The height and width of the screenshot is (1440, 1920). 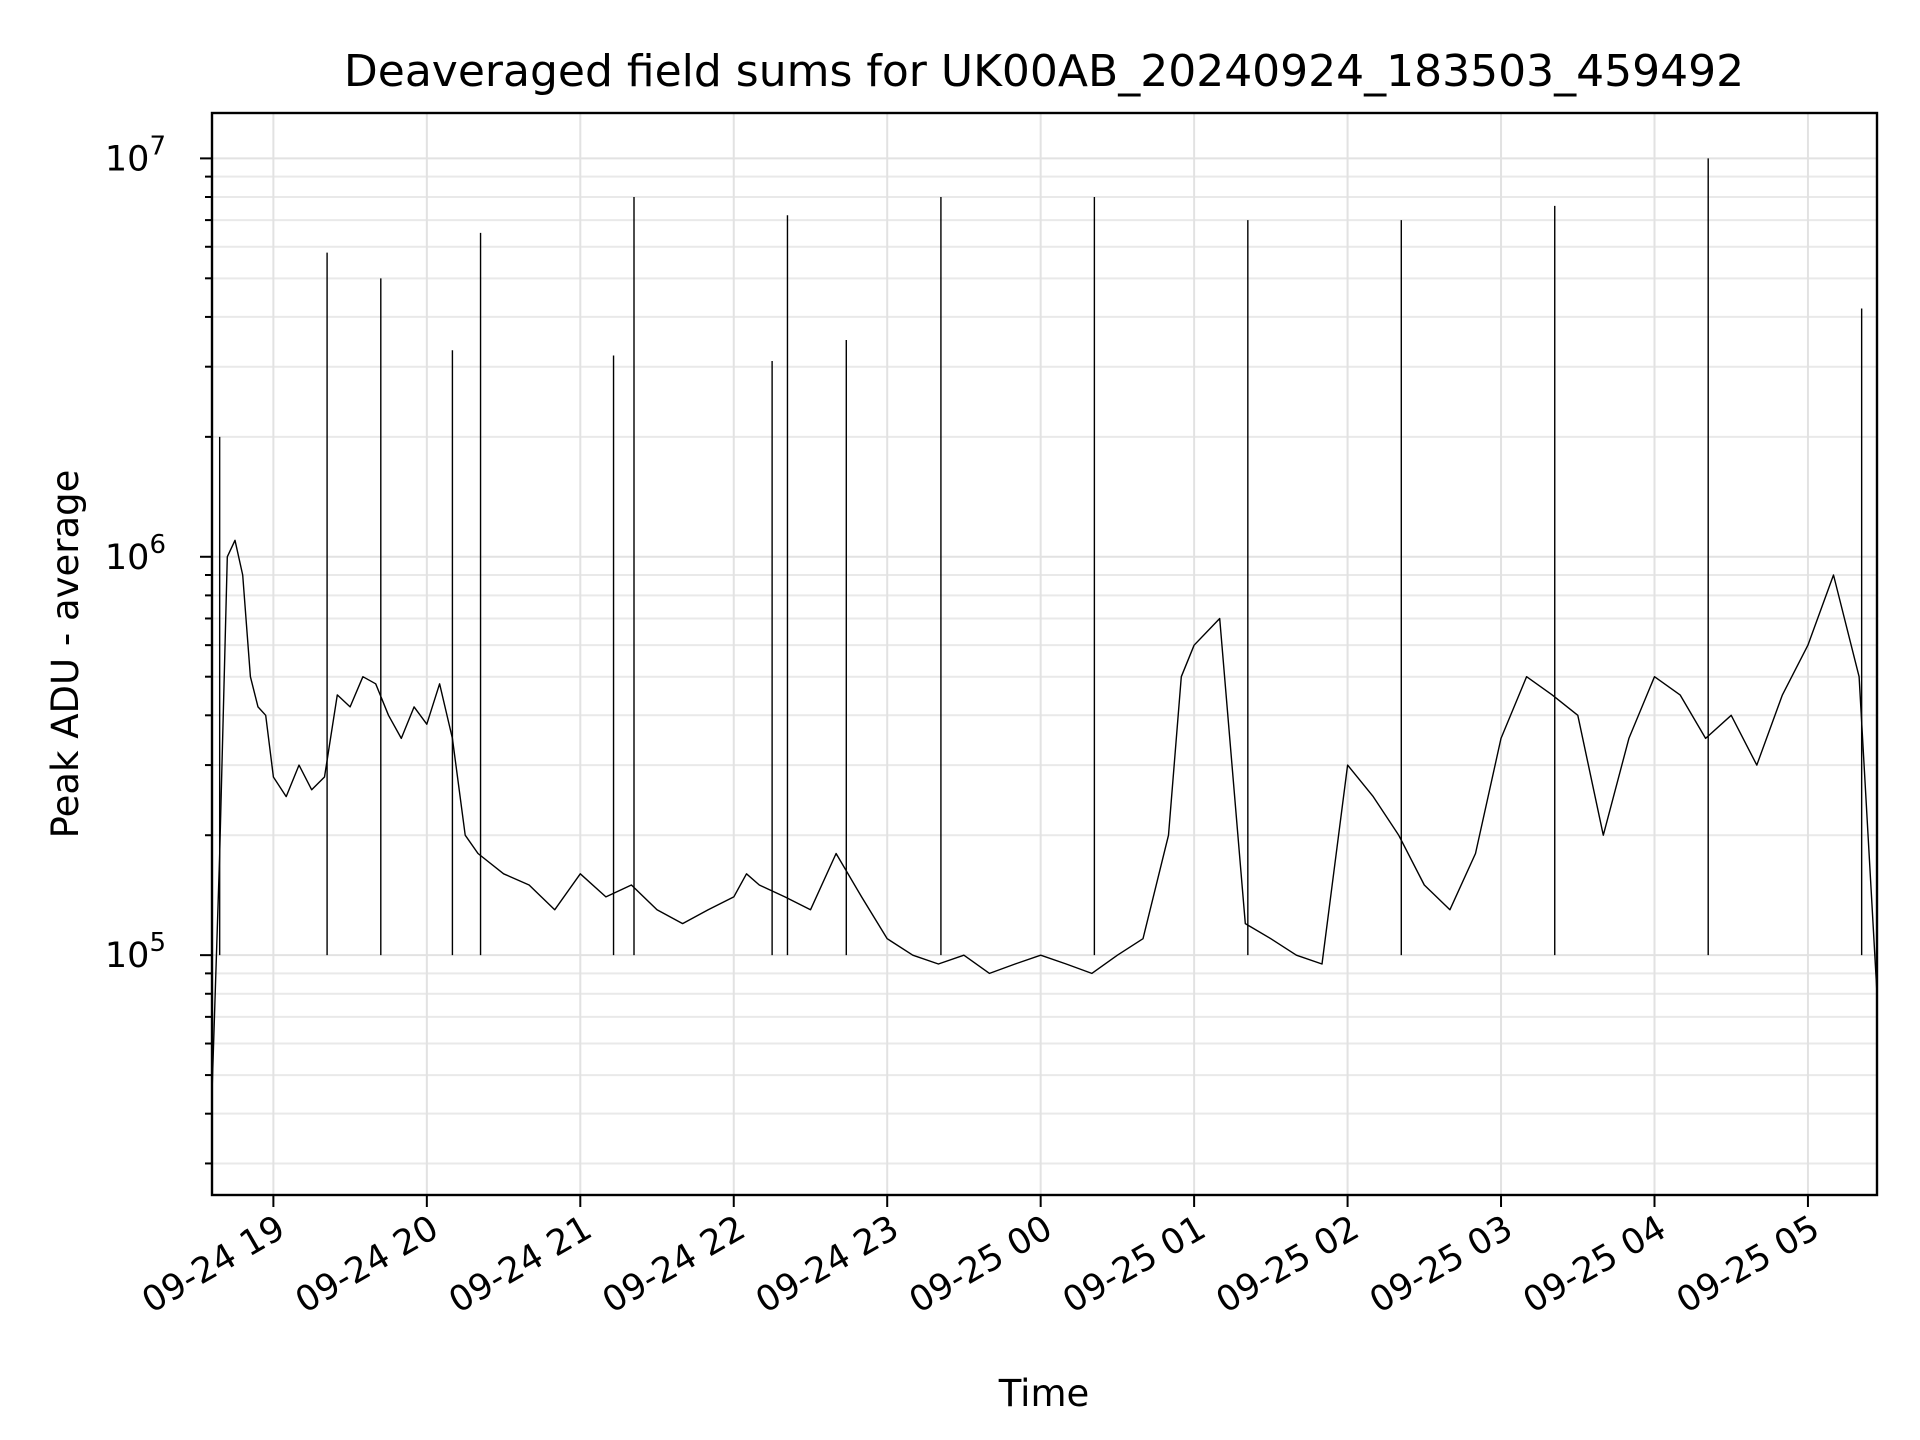 I want to click on y-axis-label: Peak ADU - average, so click(x=65, y=654).